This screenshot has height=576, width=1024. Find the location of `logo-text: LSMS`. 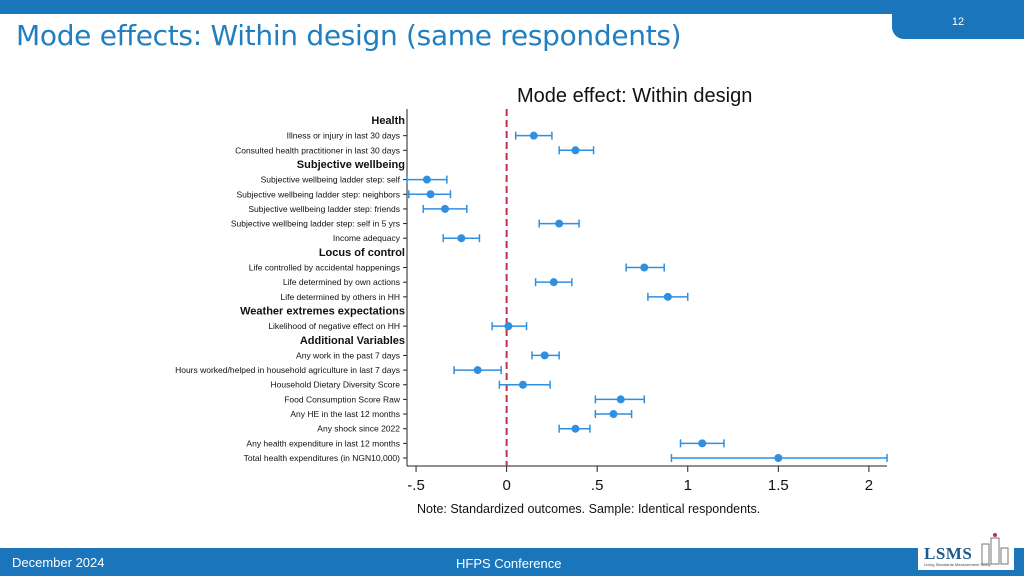

logo-text: LSMS is located at coordinates (948, 553).